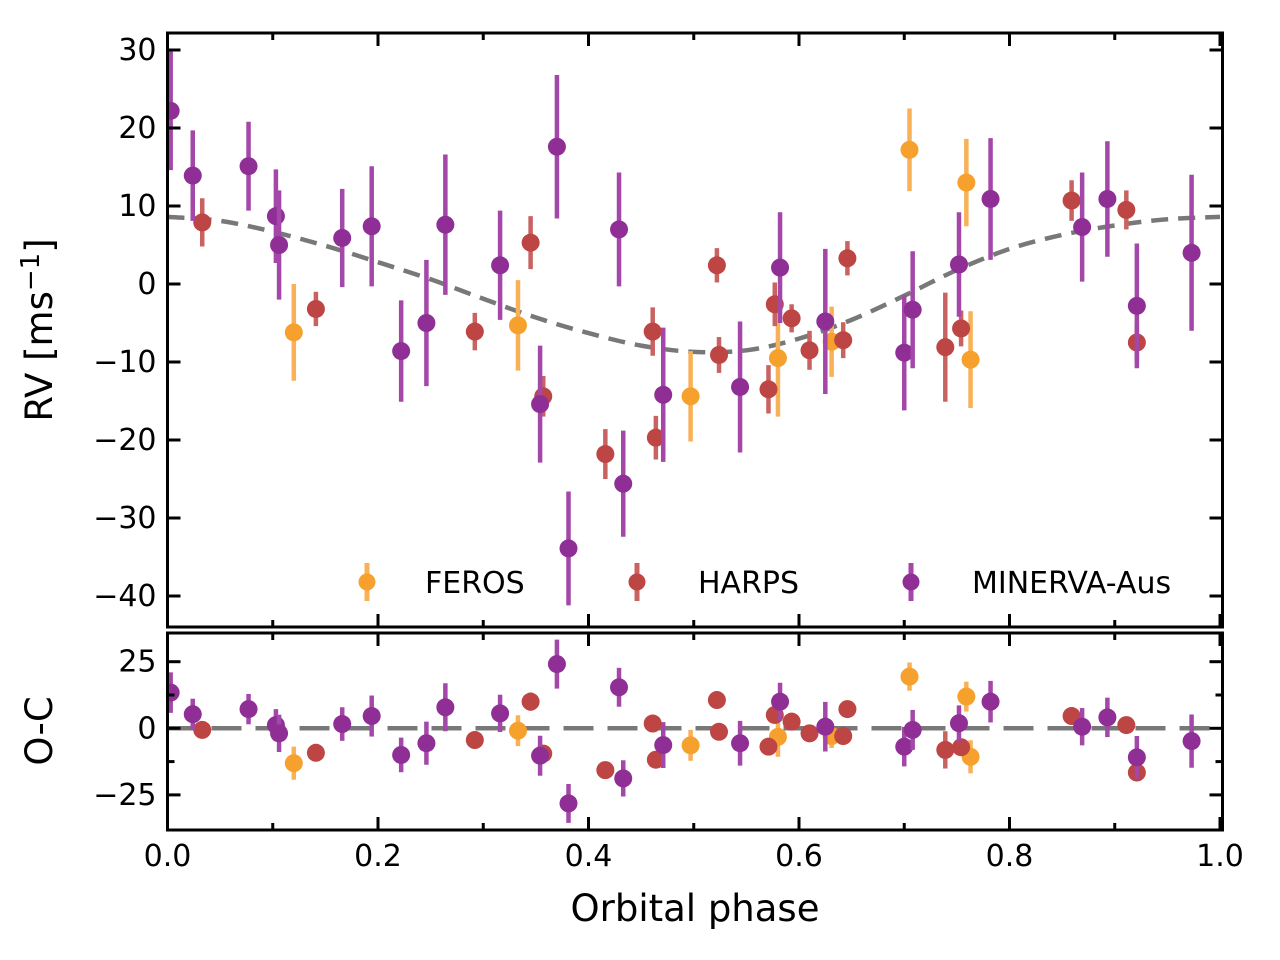 The image size is (1280, 960). I want to click on x-axis-label: Orbital phase, so click(695, 908).